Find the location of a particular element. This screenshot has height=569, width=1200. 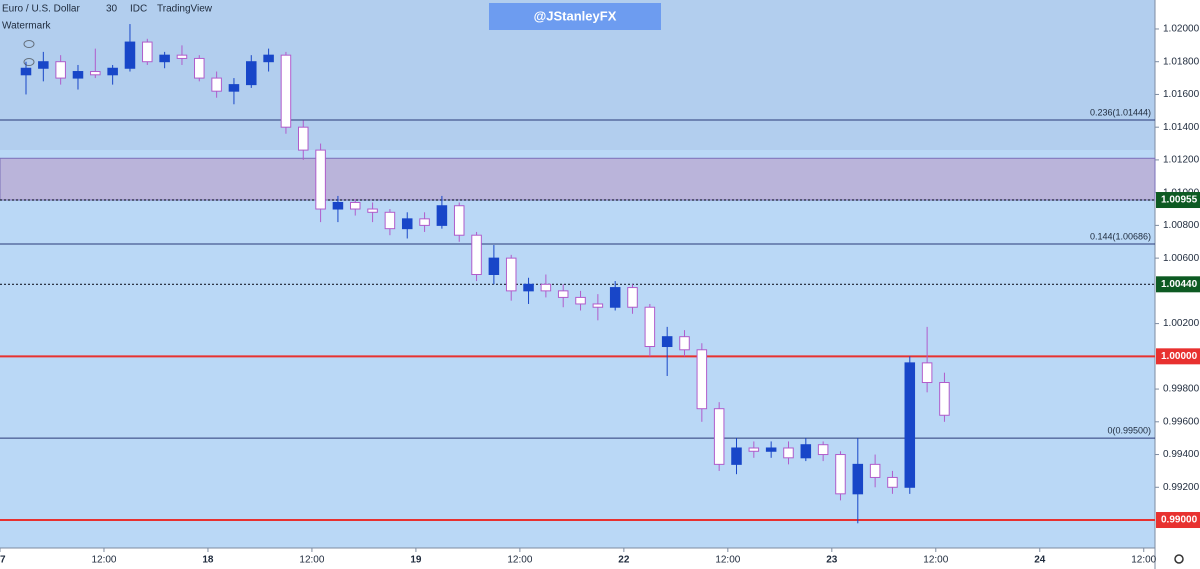

y-tick-label: 0.99600 is located at coordinates (1181, 421).